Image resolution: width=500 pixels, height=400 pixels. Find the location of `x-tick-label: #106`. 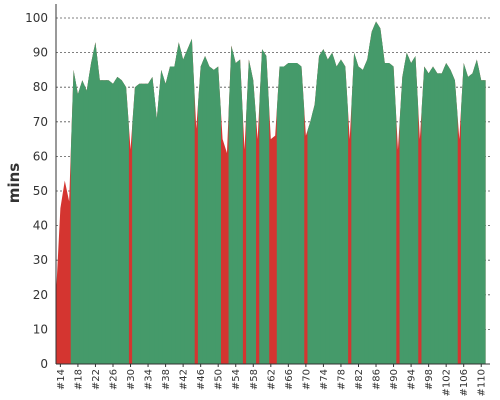

x-tick-label: #106 is located at coordinates (464, 382).